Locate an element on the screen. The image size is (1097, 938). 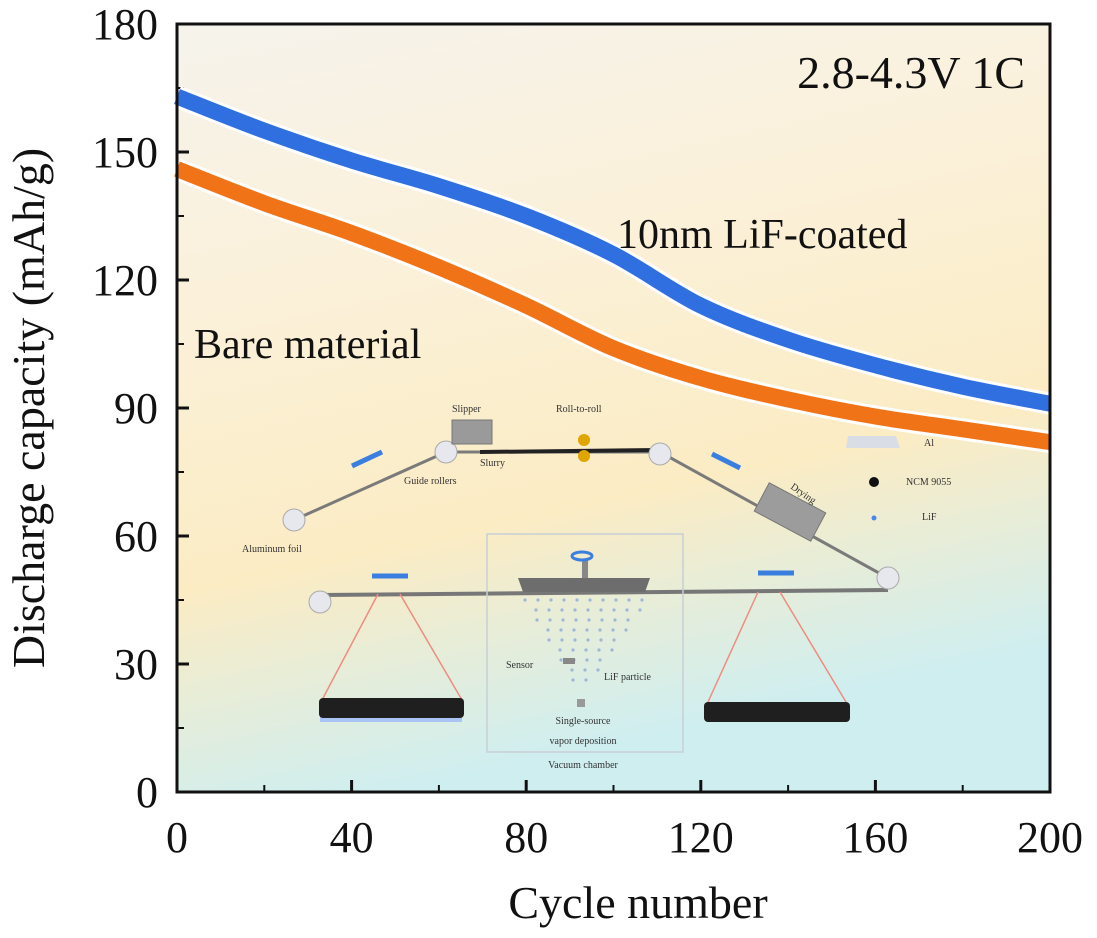
drying-unit is located at coordinates (790, 512).